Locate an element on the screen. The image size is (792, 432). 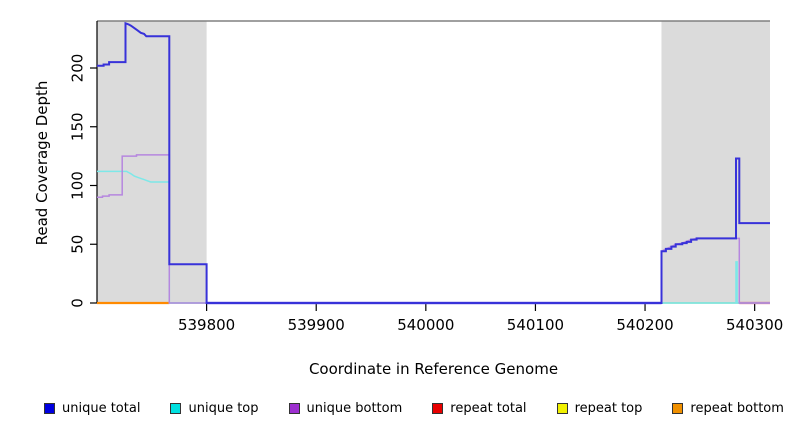
legend-label: repeat total is located at coordinates (488, 408).